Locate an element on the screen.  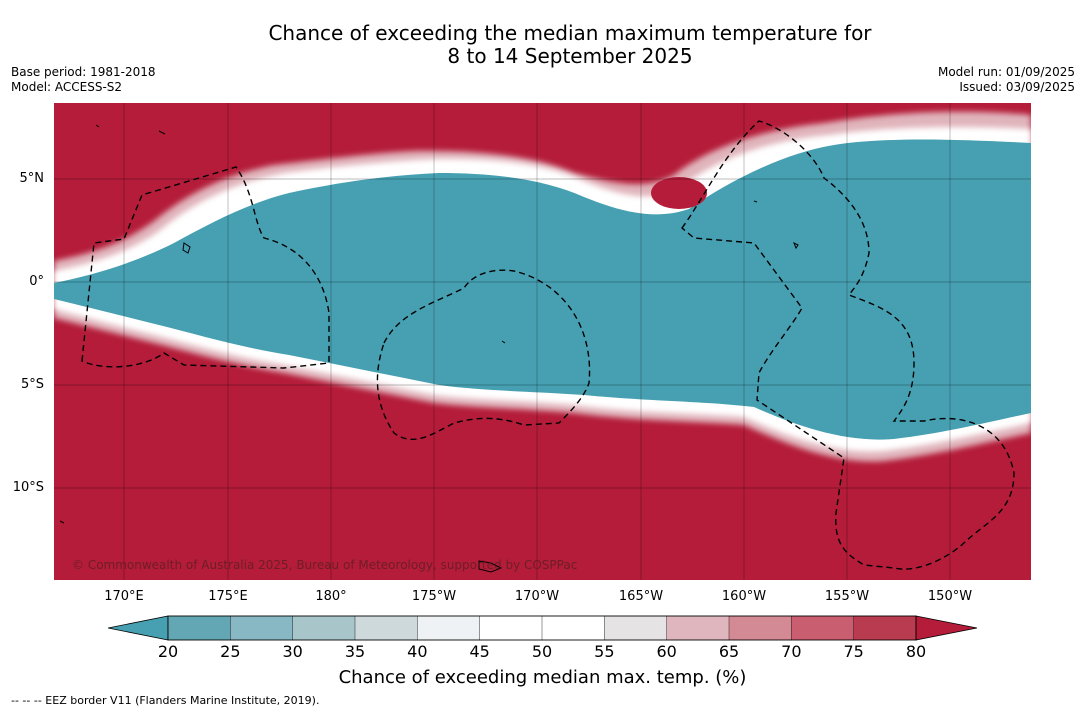
meta-left: Base period: 1981-2018 Model: ACCESS-S2 is located at coordinates (83, 80).